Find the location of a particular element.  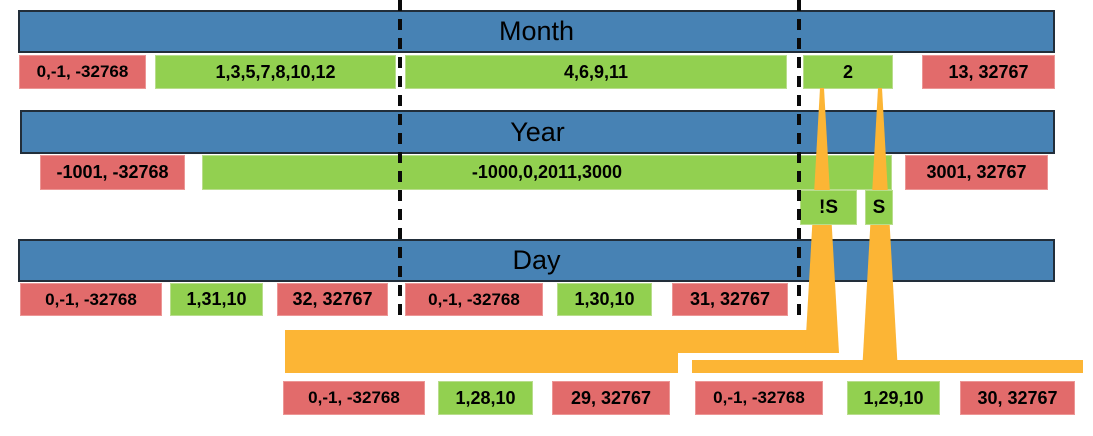

feb-leap-invalid-high-box: 30, 32767 is located at coordinates (1017, 398).